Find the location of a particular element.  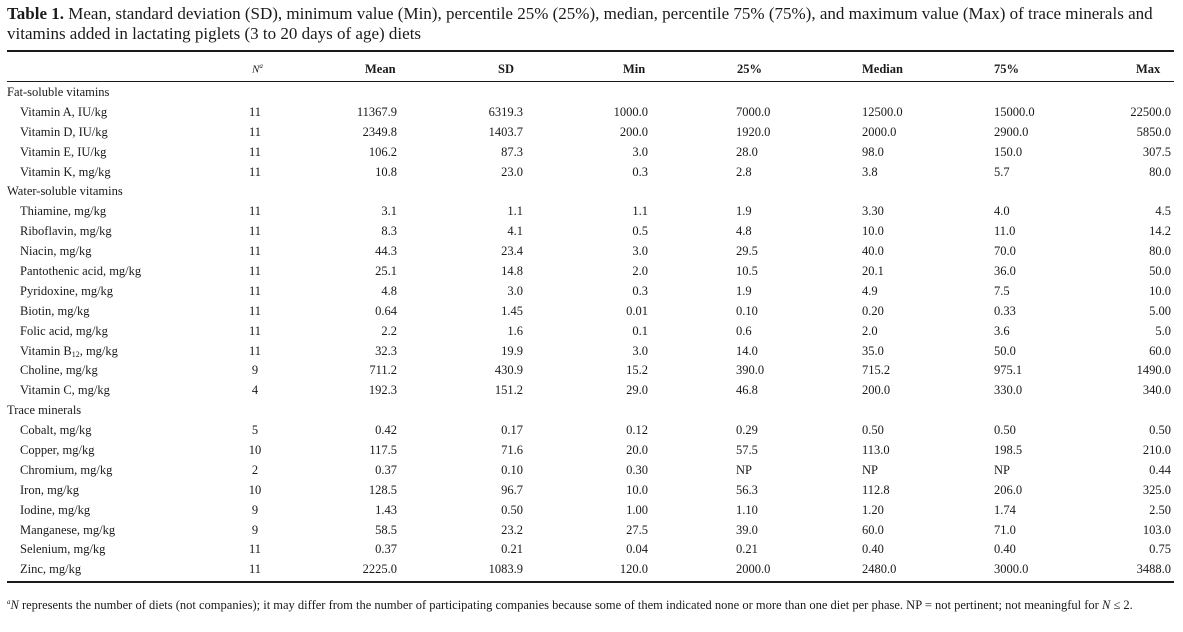

cell-sd: 1403.7 is located at coordinates (505, 131).